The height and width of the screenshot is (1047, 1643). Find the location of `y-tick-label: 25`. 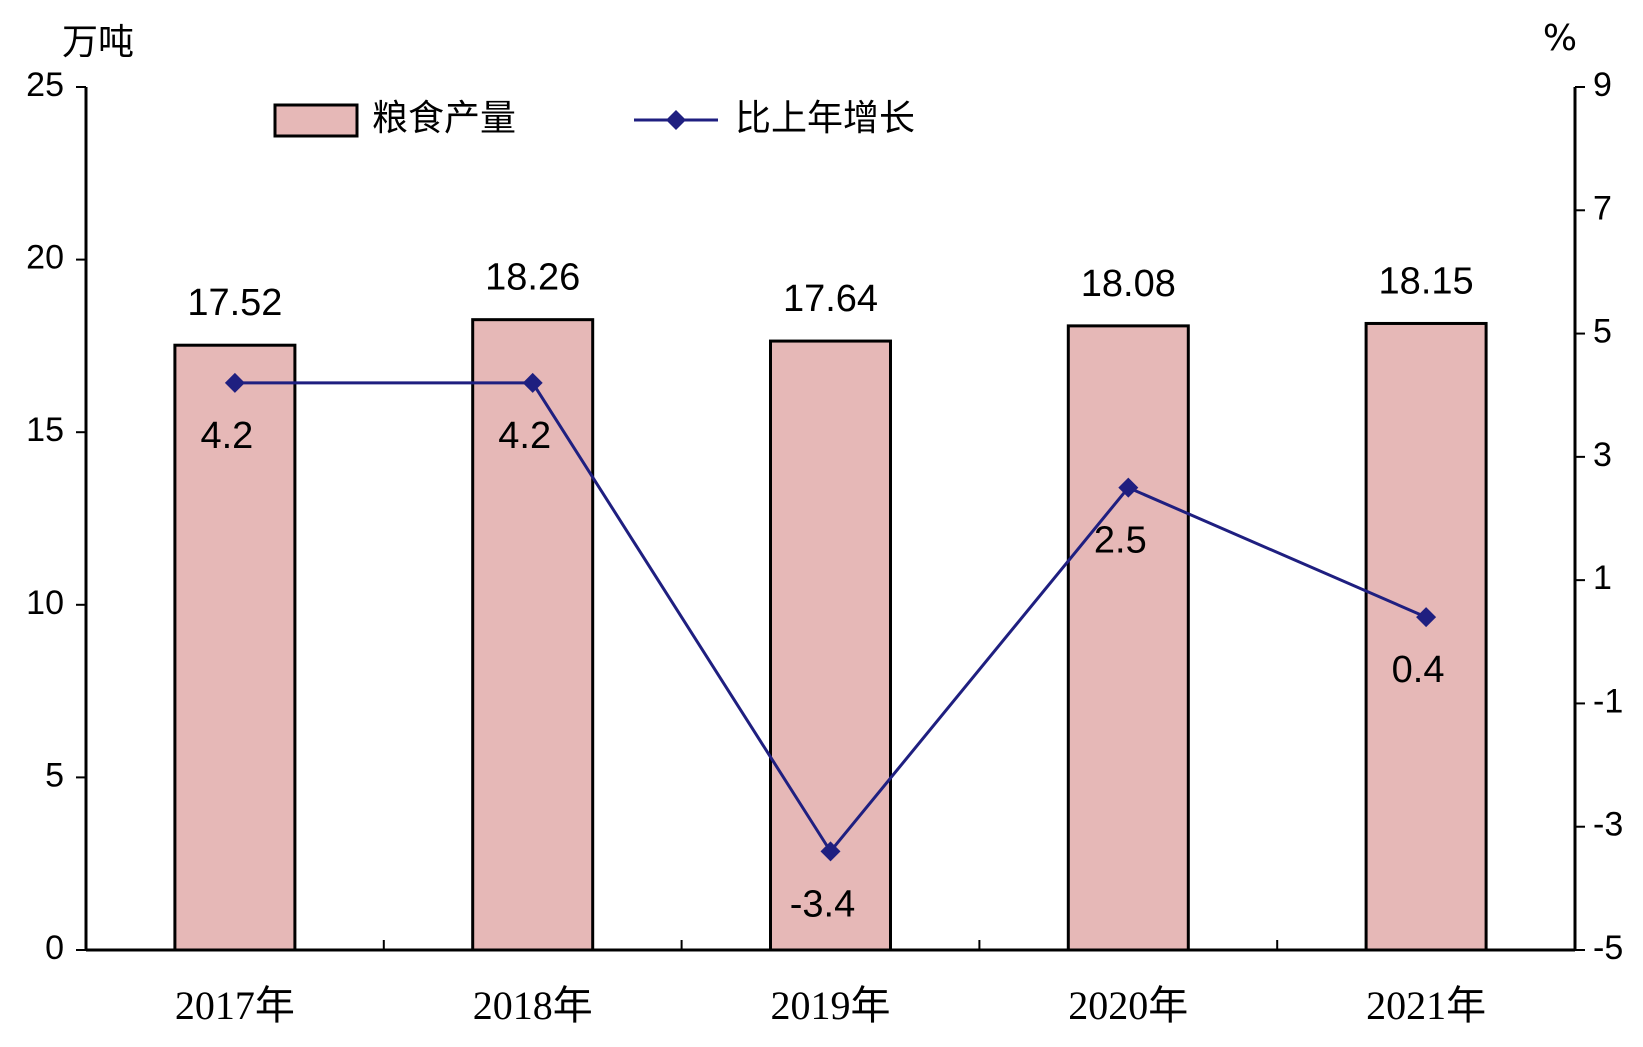

y-tick-label: 25 is located at coordinates (45, 85).